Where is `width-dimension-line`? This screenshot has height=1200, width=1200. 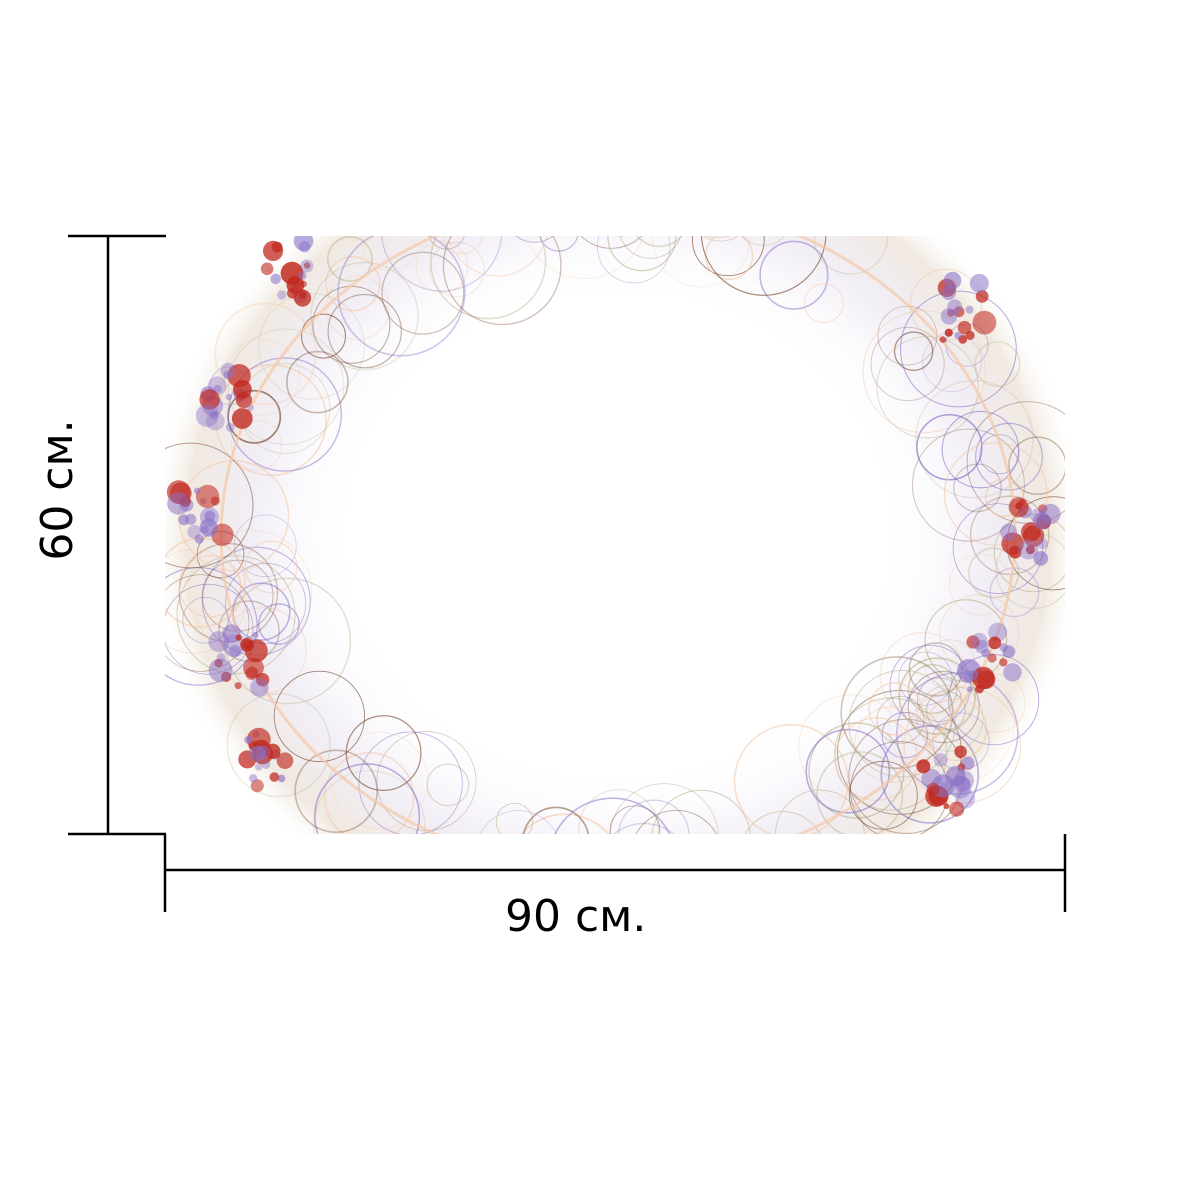
width-dimension-line is located at coordinates (615, 873).